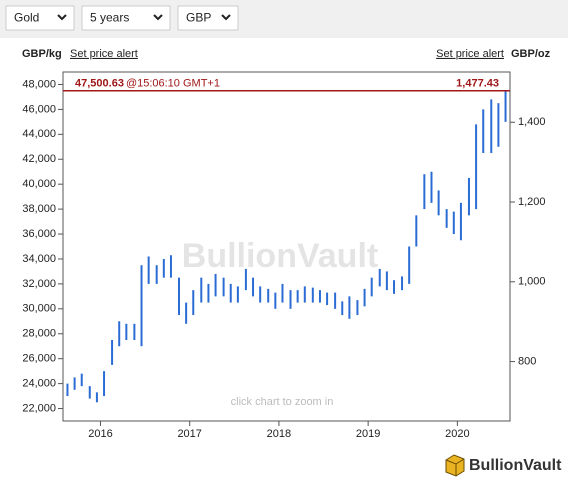  What do you see at coordinates (39, 134) in the screenshot?
I see `y-tick-label: 44,000` at bounding box center [39, 134].